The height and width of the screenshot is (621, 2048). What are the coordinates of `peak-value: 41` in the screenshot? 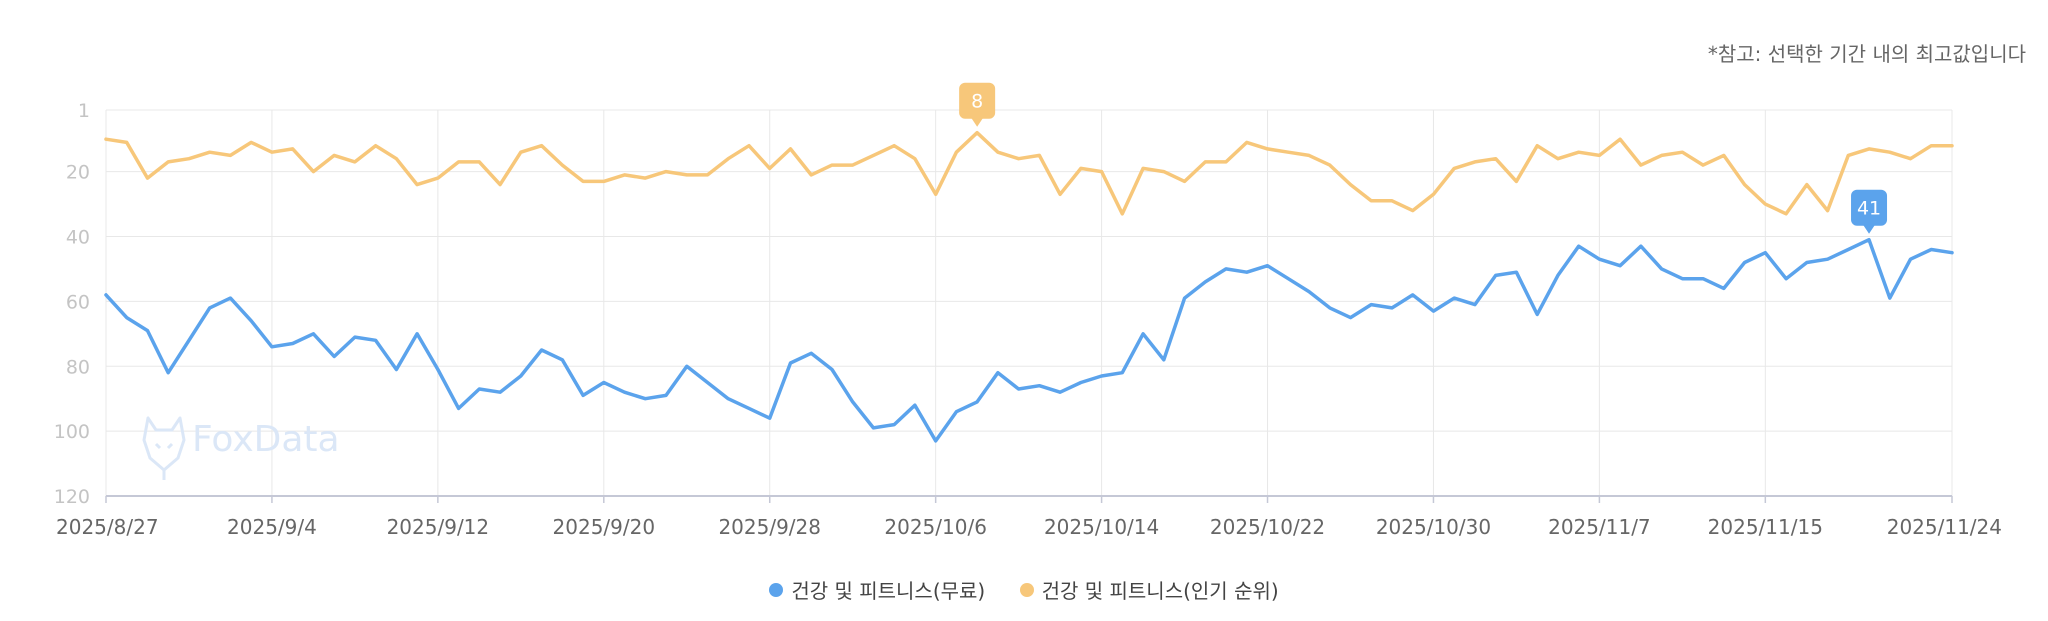 It's located at (1869, 209).